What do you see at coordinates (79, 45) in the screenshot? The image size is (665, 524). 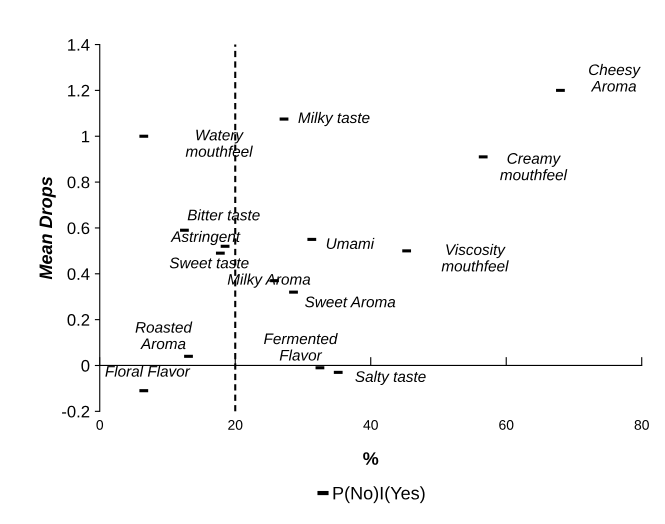 I see `y-tick-label: 1.4` at bounding box center [79, 45].